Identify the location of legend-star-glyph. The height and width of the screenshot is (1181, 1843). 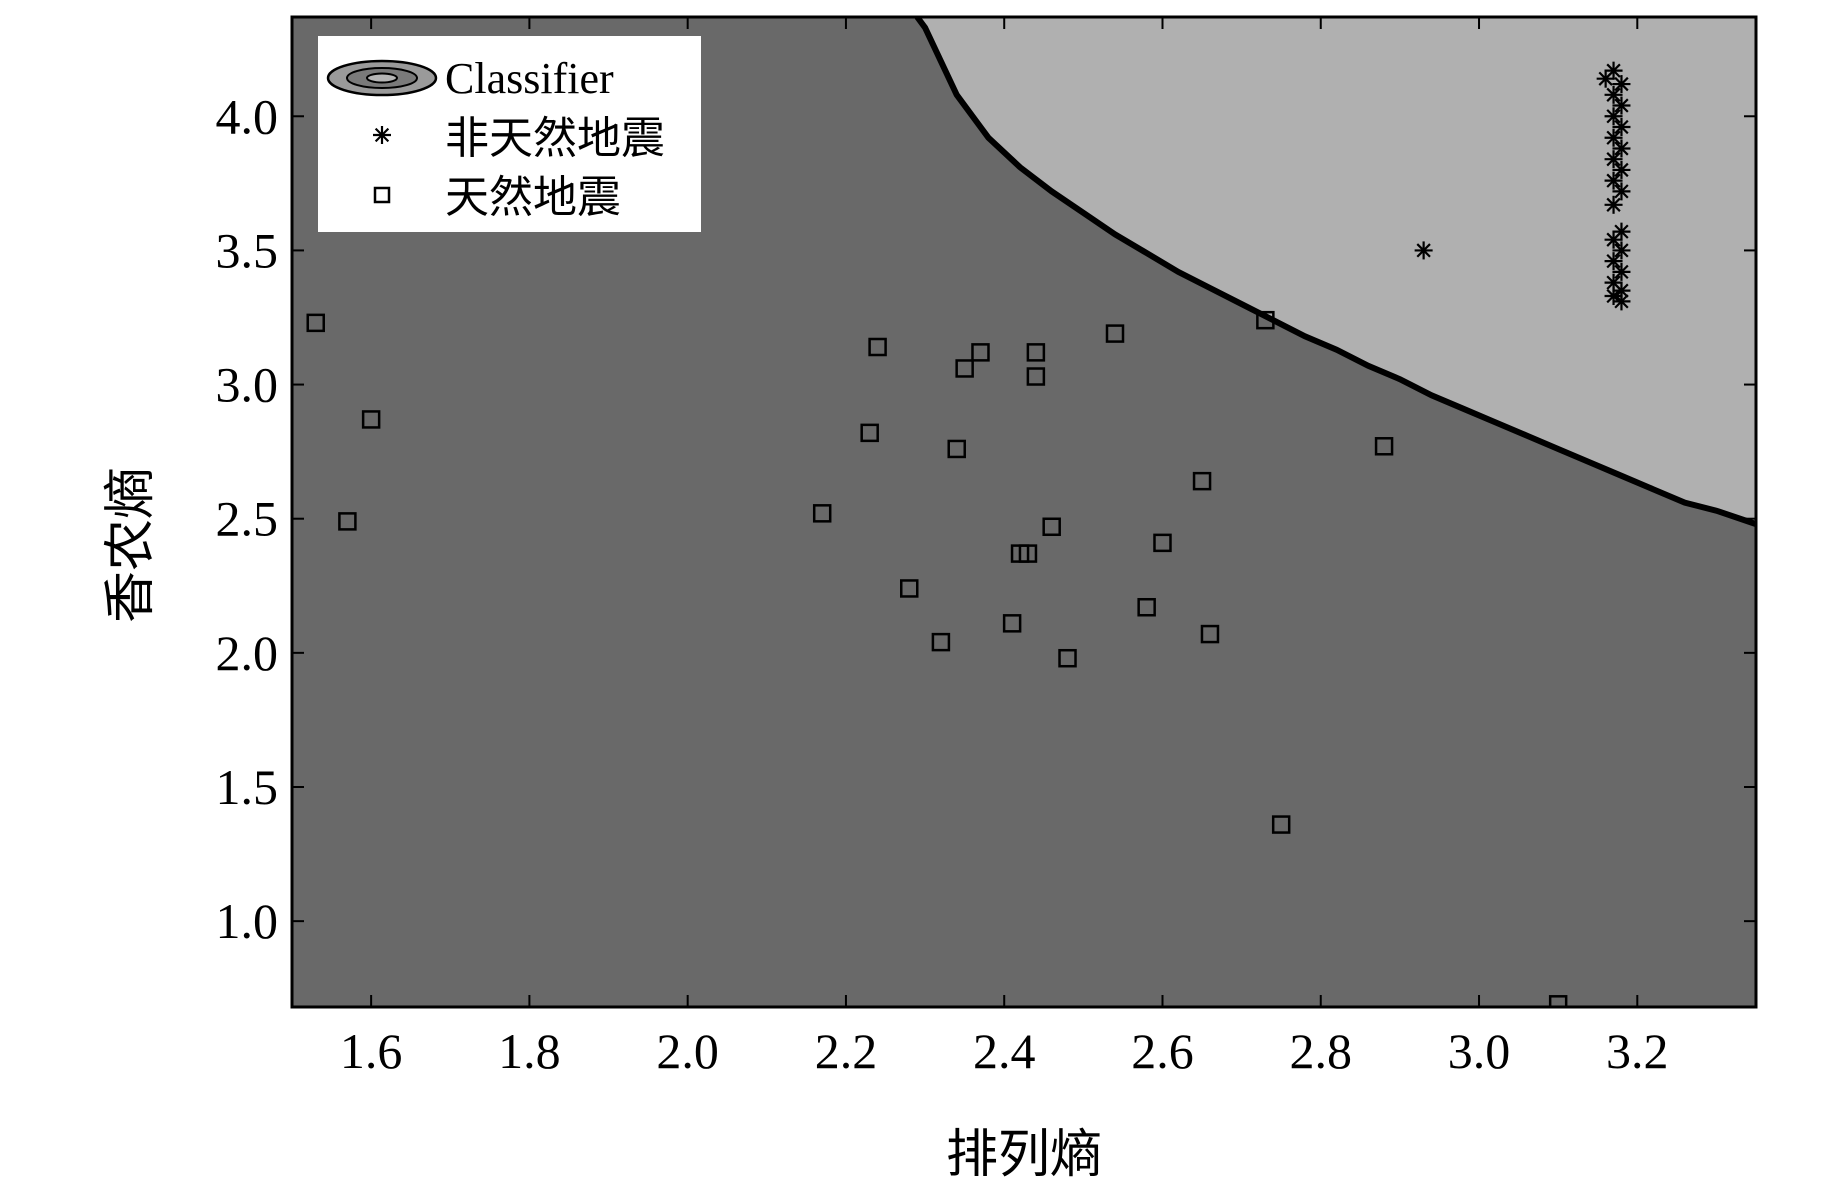
(382, 135).